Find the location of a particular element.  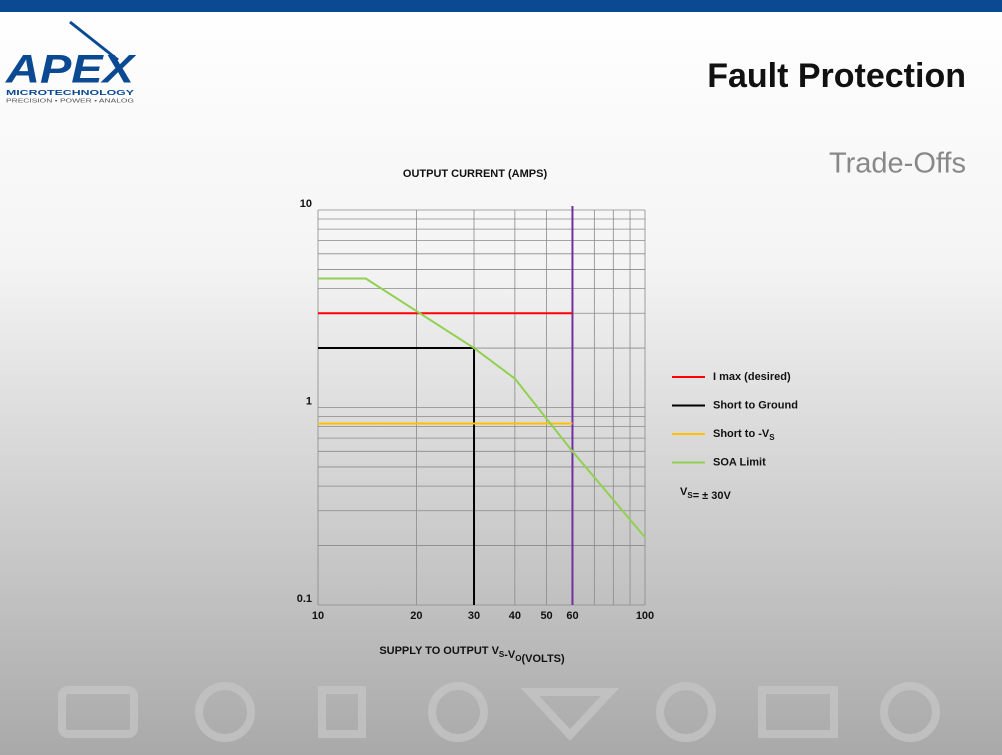

footer-icons is located at coordinates (499, 712).